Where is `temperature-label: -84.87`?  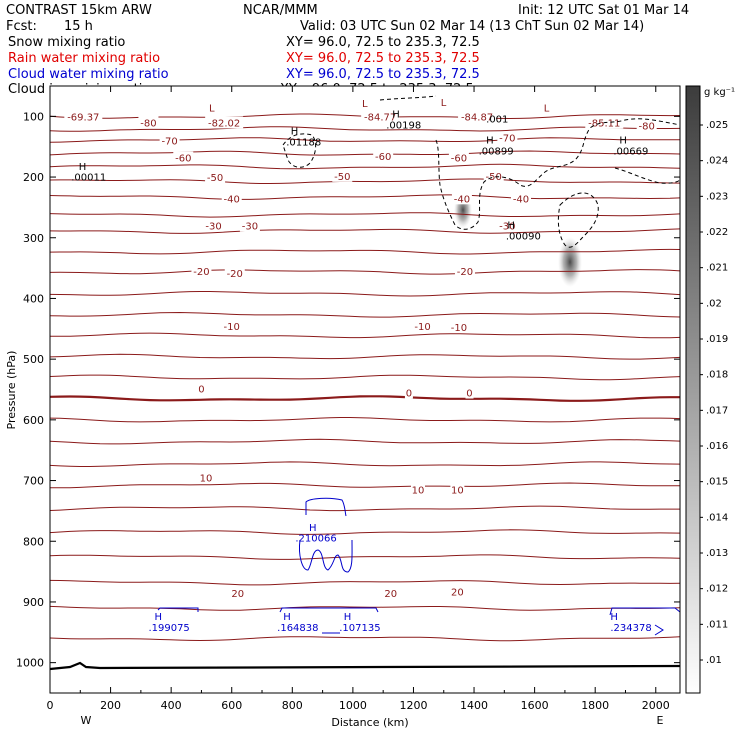 temperature-label: -84.87 is located at coordinates (477, 117).